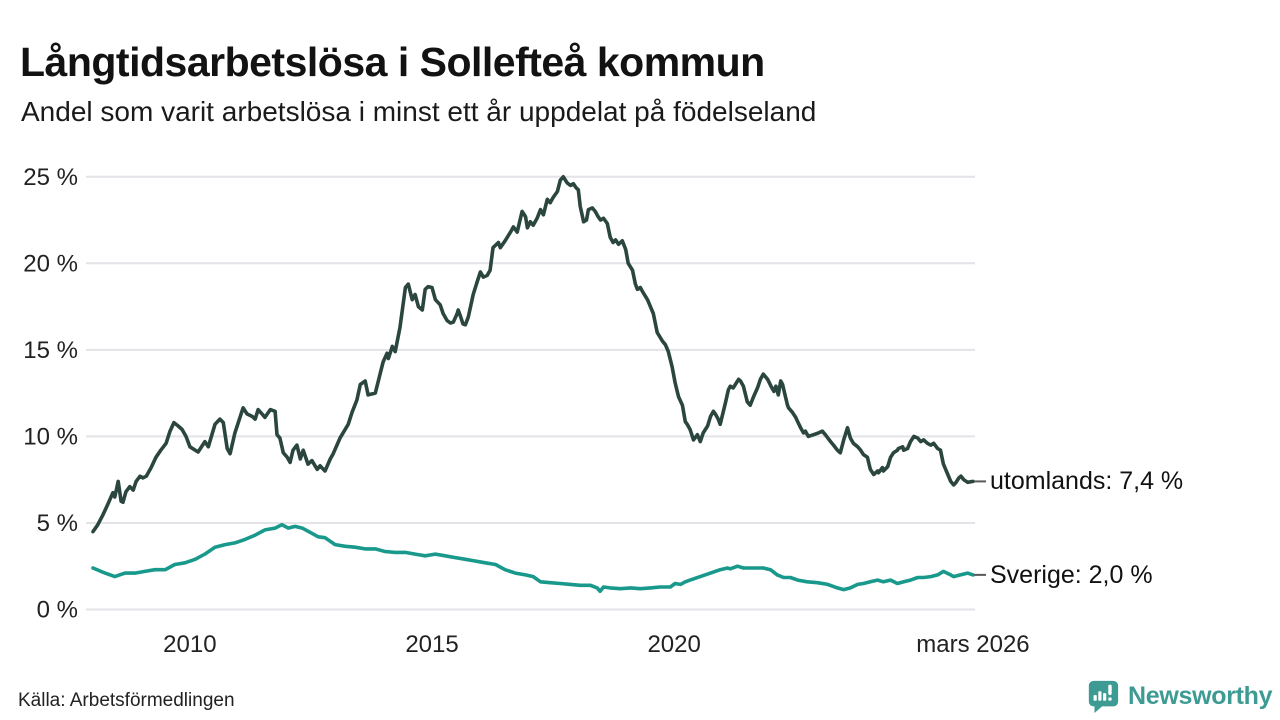  Describe the element at coordinates (50, 177) in the screenshot. I see `y-axis-tick-label: 25 %` at that location.